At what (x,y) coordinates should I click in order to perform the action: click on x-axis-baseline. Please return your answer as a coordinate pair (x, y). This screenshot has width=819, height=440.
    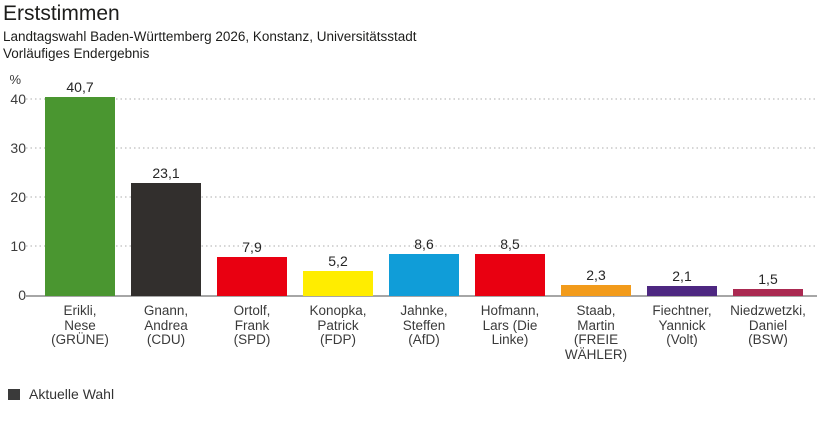
    Looking at the image, I should click on (421, 296).